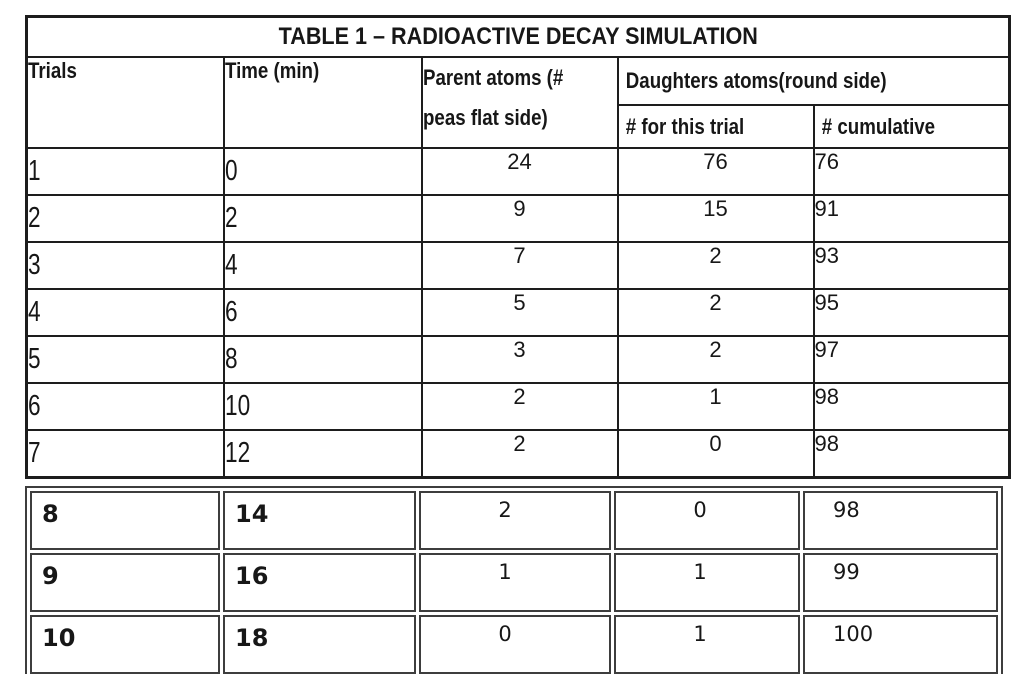 Image resolution: width=1024 pixels, height=674 pixels. What do you see at coordinates (322, 359) in the screenshot?
I see `cell-time: 8` at bounding box center [322, 359].